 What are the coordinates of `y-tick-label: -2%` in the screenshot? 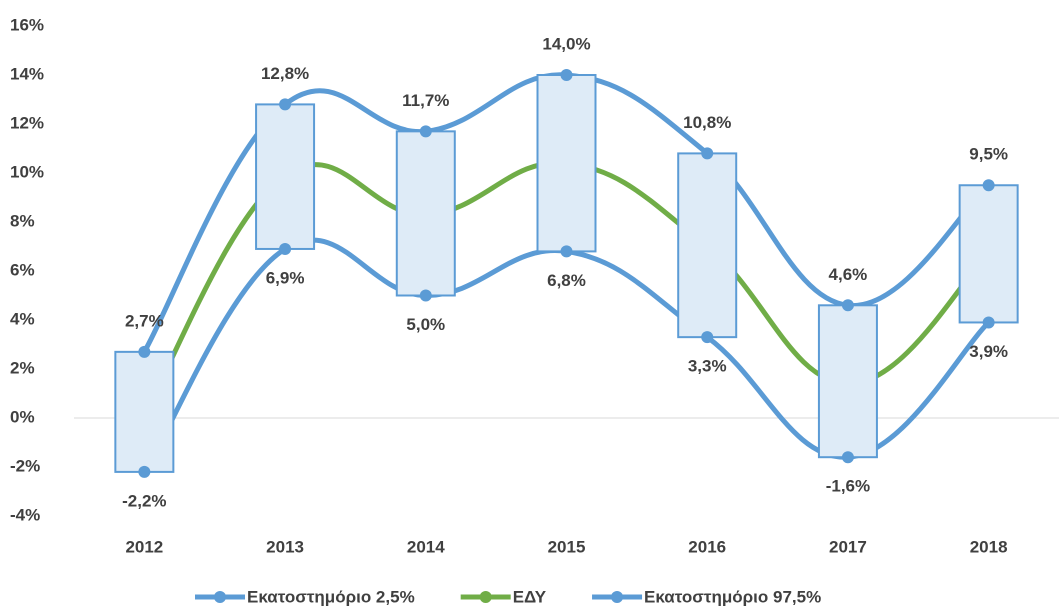 It's located at (25, 465).